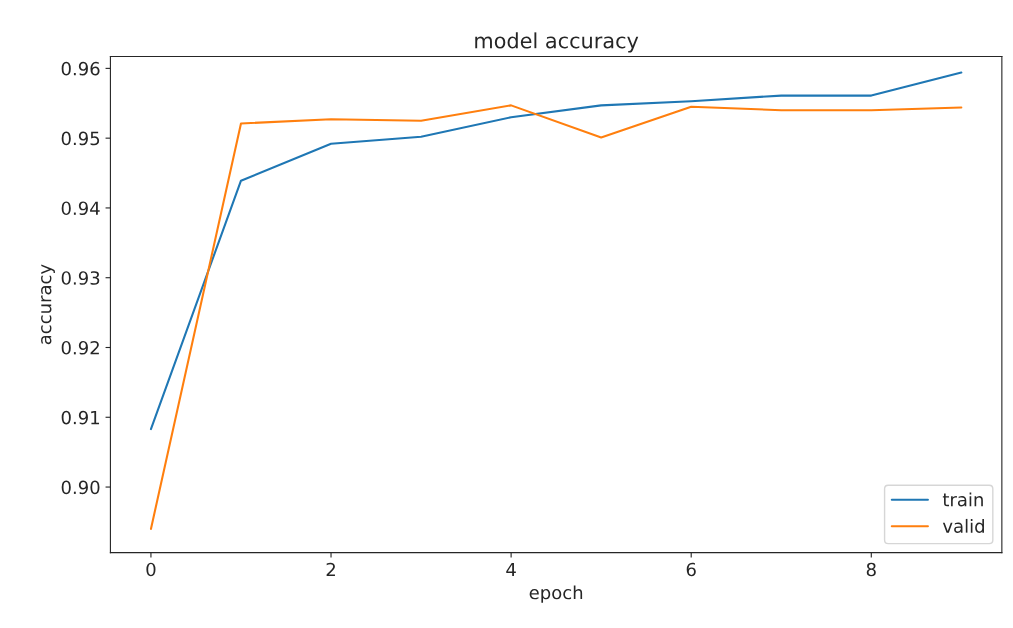 The height and width of the screenshot is (628, 1013). I want to click on x-tick-label: 0, so click(151, 569).